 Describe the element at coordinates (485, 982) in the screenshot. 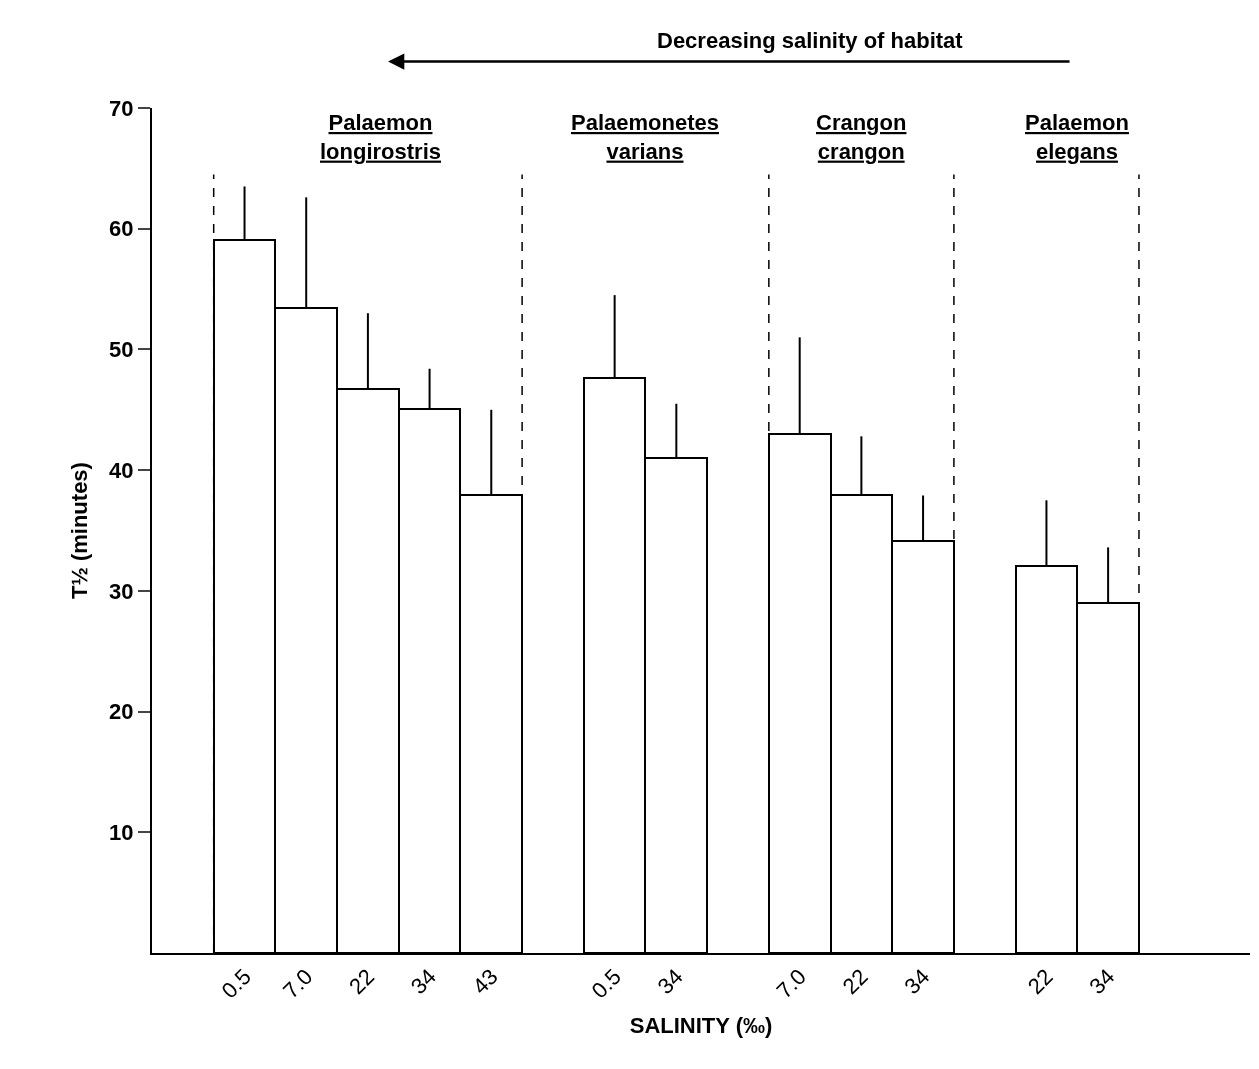

I see `x-tick-label: 43` at that location.